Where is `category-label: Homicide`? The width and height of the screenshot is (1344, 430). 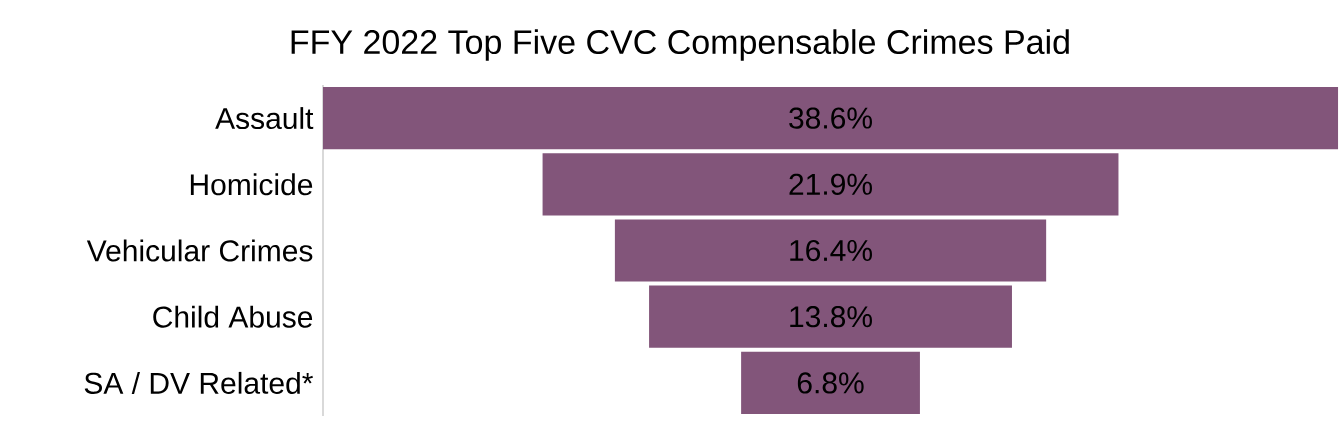 category-label: Homicide is located at coordinates (251, 184).